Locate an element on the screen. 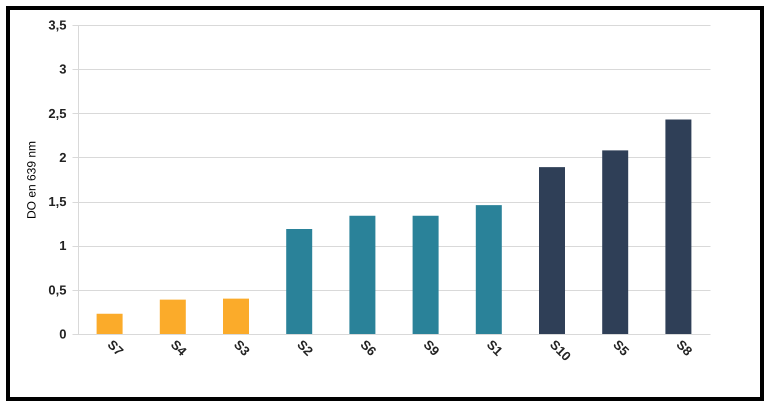 This screenshot has height=405, width=768. x-tick-label: S5 is located at coordinates (621, 347).